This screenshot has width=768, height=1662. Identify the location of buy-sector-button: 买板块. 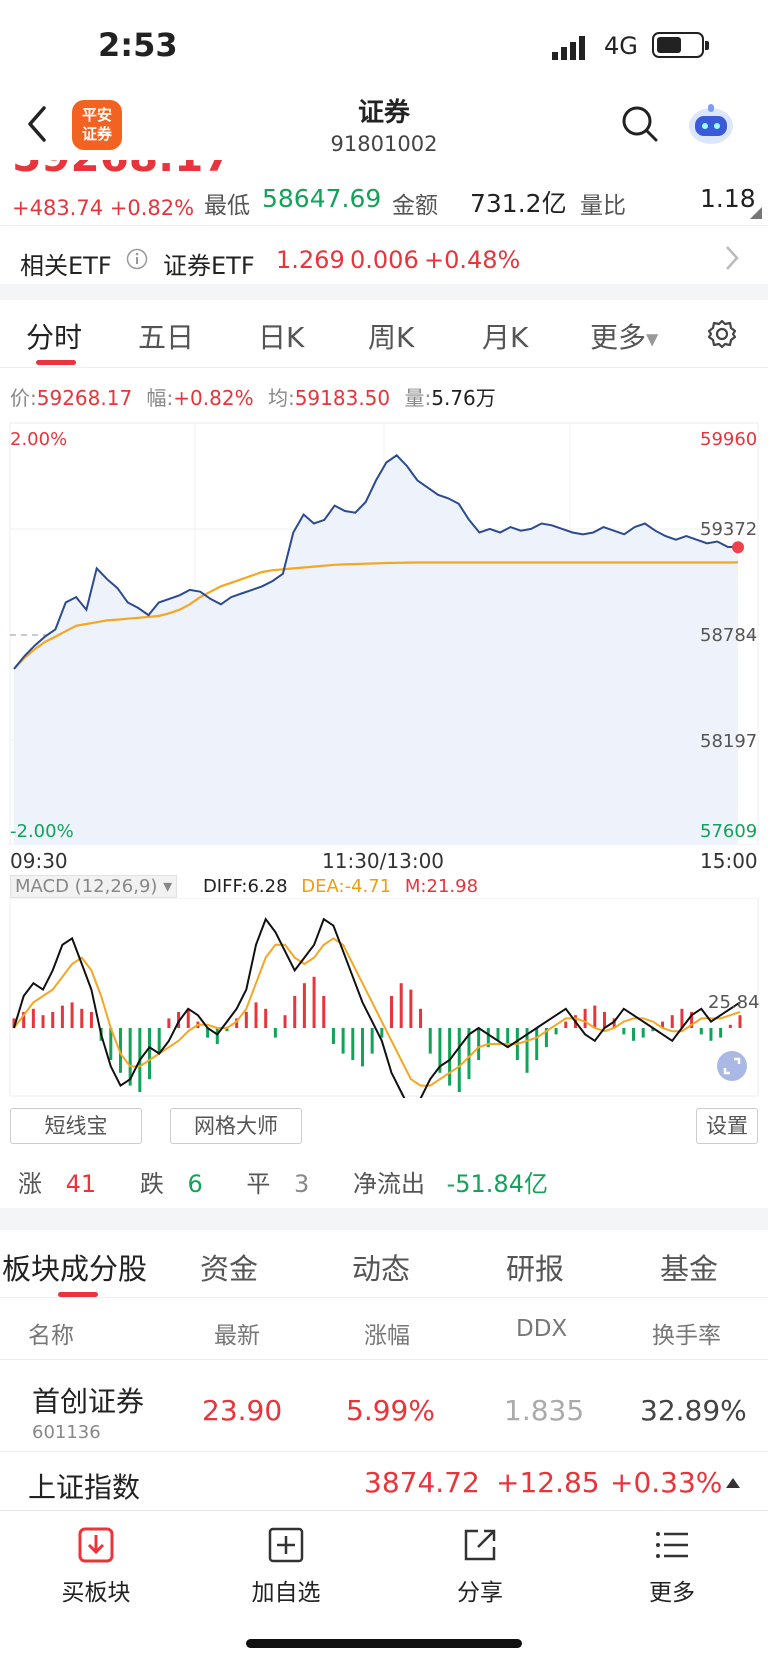
(96, 1566).